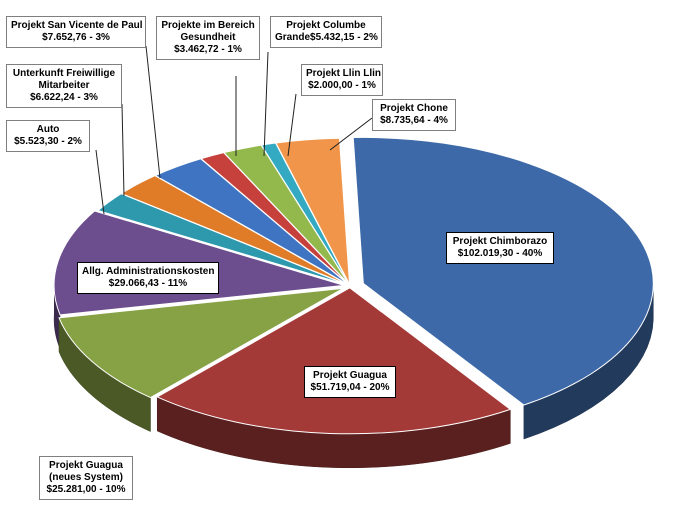  I want to click on pie-slice-projekt-guagua-neues-system-, so click(201, 343).